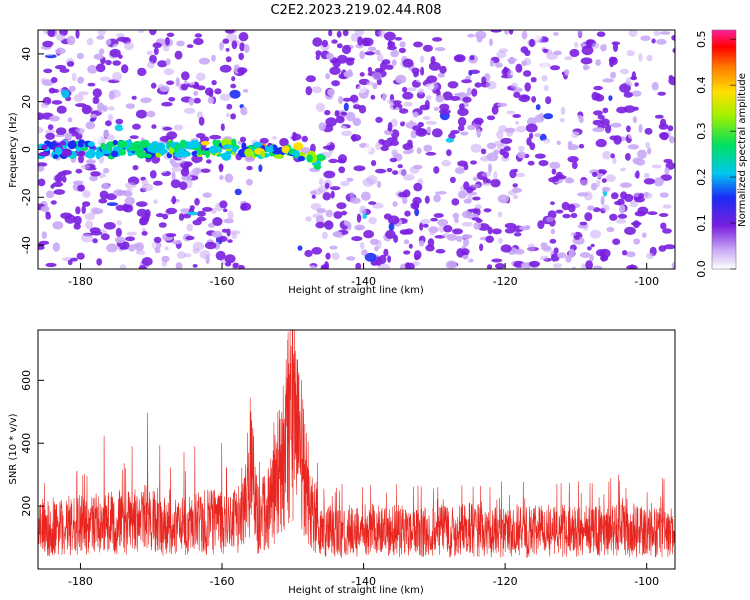 Image resolution: width=750 pixels, height=600 pixels. What do you see at coordinates (363, 581) in the screenshot?
I see `snr-x-tick-label: -140` at bounding box center [363, 581].